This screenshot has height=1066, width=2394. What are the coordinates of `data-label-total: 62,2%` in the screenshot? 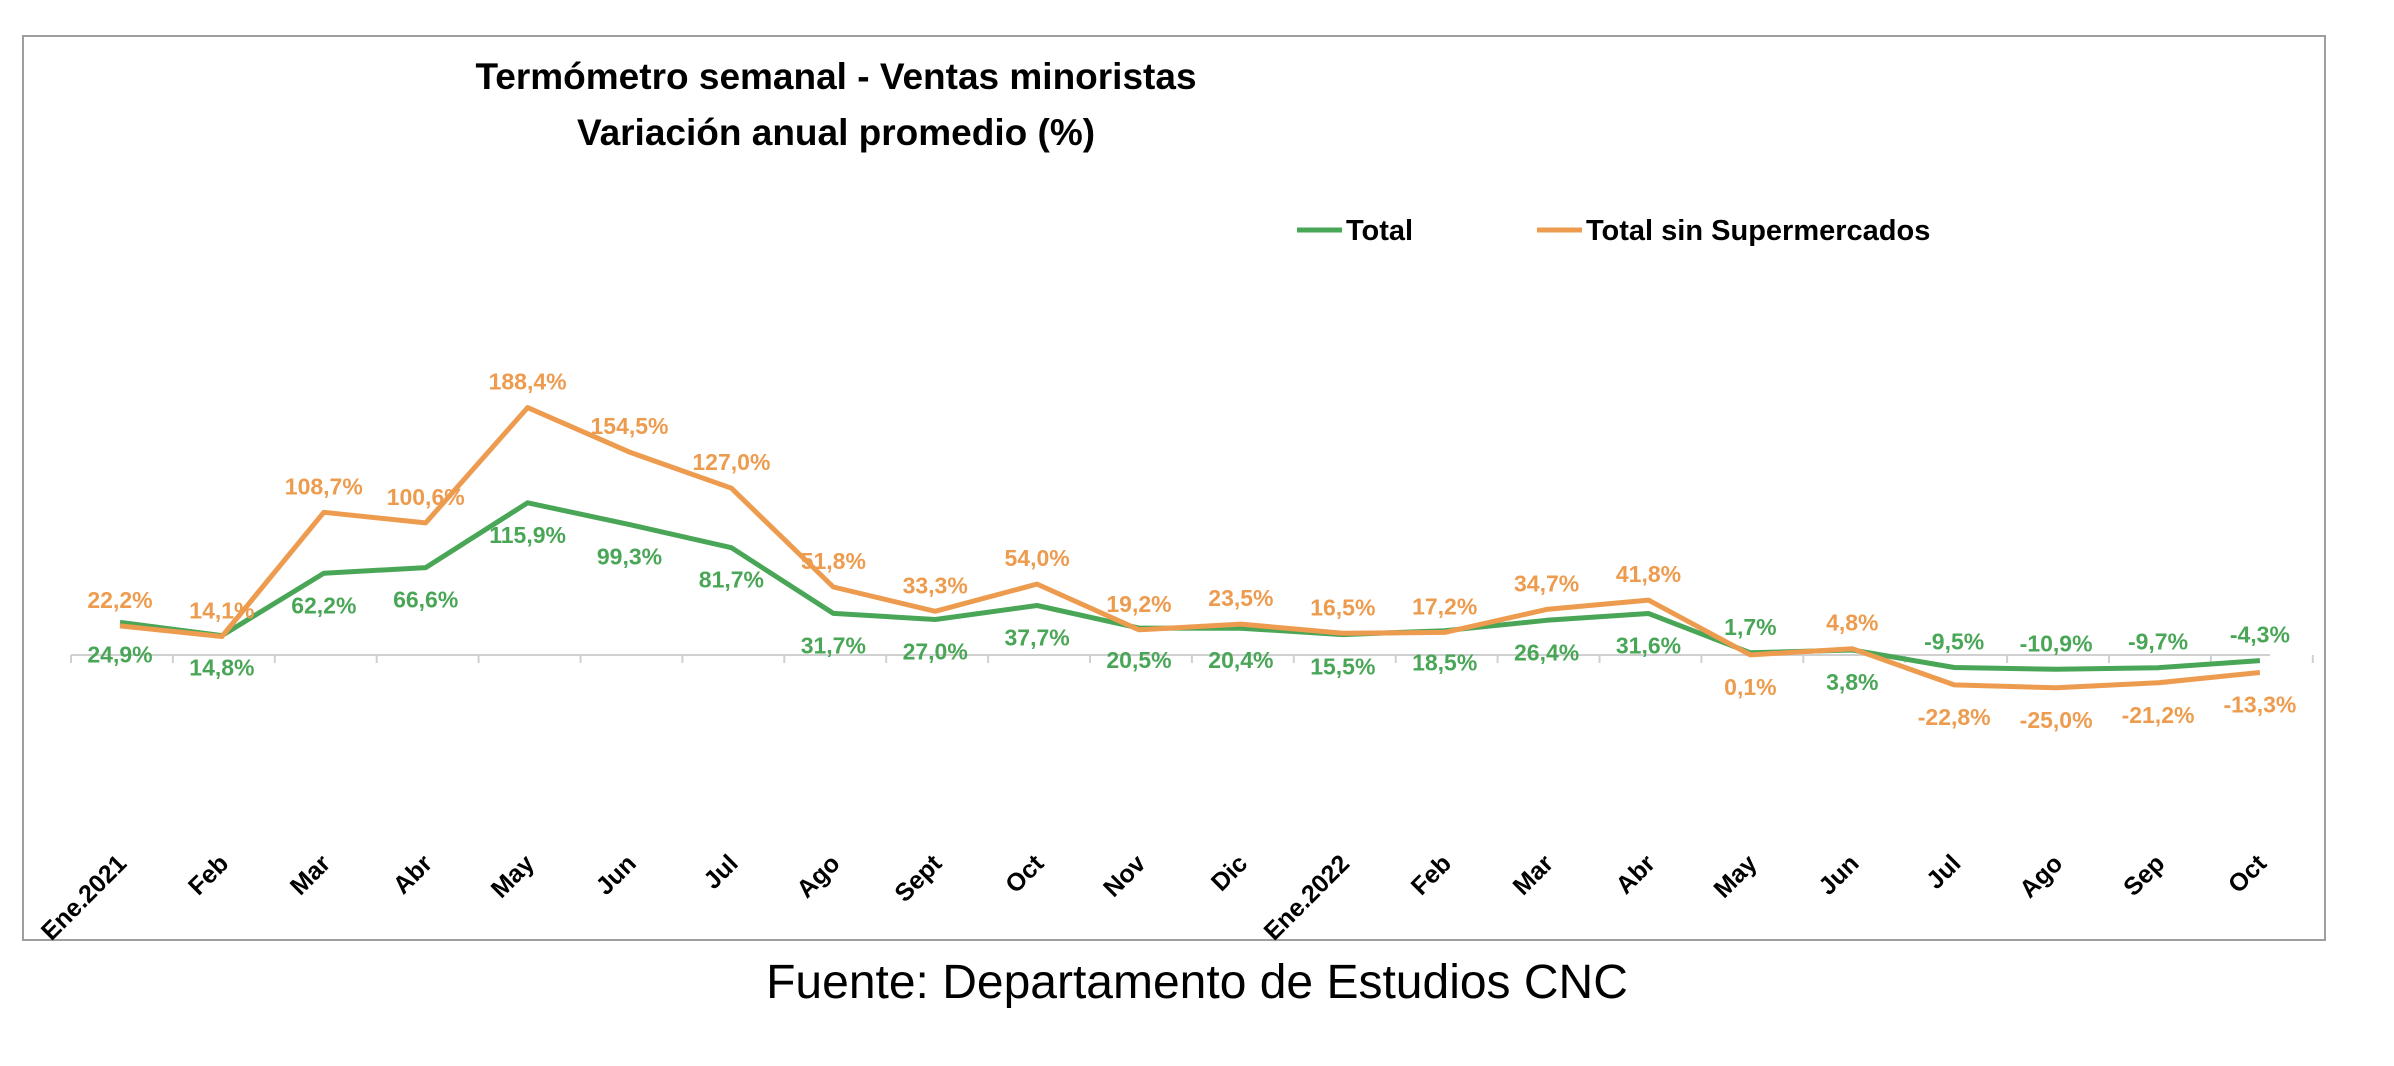 It's located at (323, 605).